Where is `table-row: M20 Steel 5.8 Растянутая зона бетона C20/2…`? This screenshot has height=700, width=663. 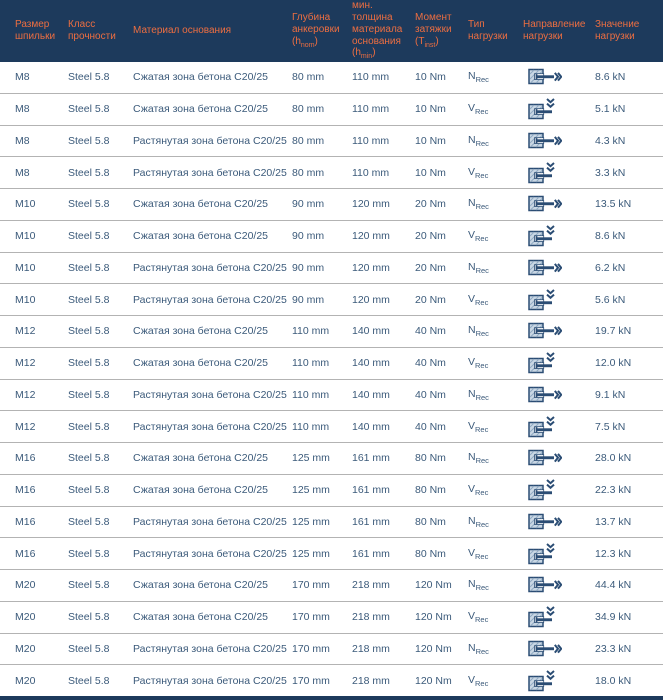 table-row: M20 Steel 5.8 Растянутая зона бетона C20/2… is located at coordinates (331, 680).